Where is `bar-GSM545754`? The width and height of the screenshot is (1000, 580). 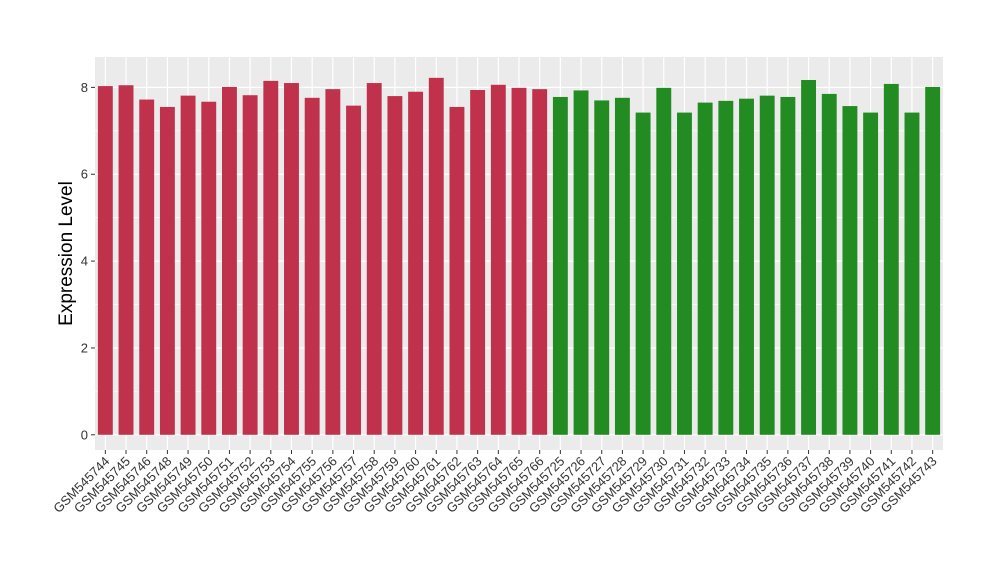 bar-GSM545754 is located at coordinates (291, 259).